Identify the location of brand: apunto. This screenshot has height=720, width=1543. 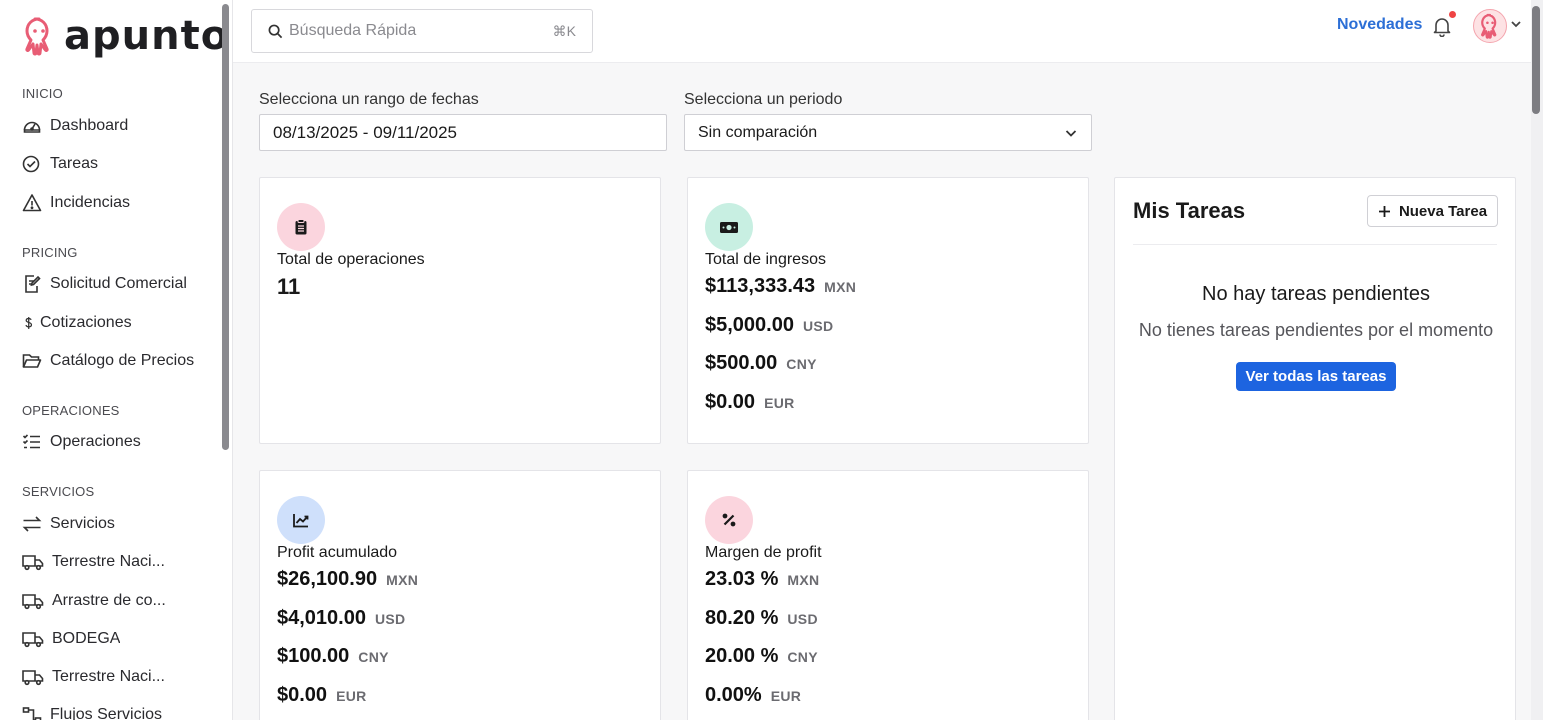
(125, 36).